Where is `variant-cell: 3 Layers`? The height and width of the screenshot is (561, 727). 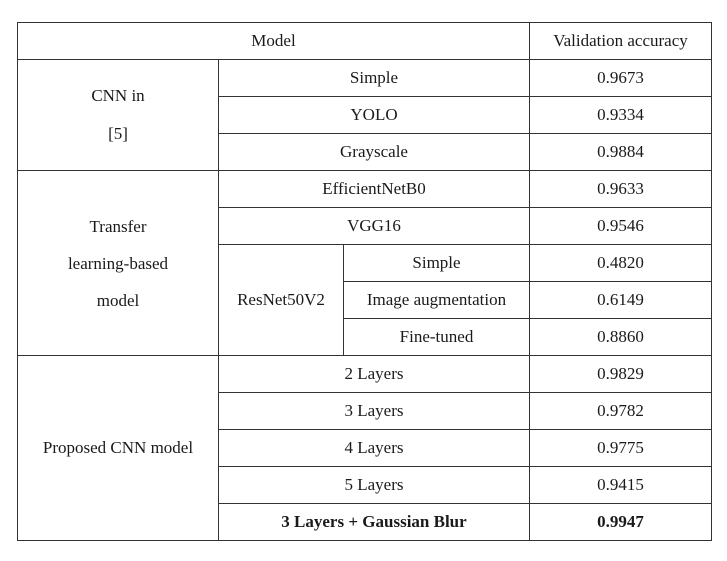
variant-cell: 3 Layers is located at coordinates (374, 411).